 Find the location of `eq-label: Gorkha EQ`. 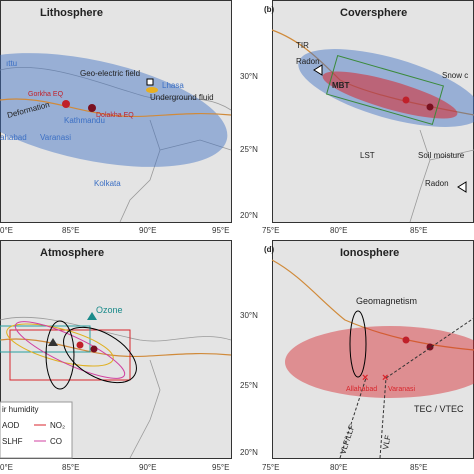

eq-label: Gorkha EQ is located at coordinates (46, 94).